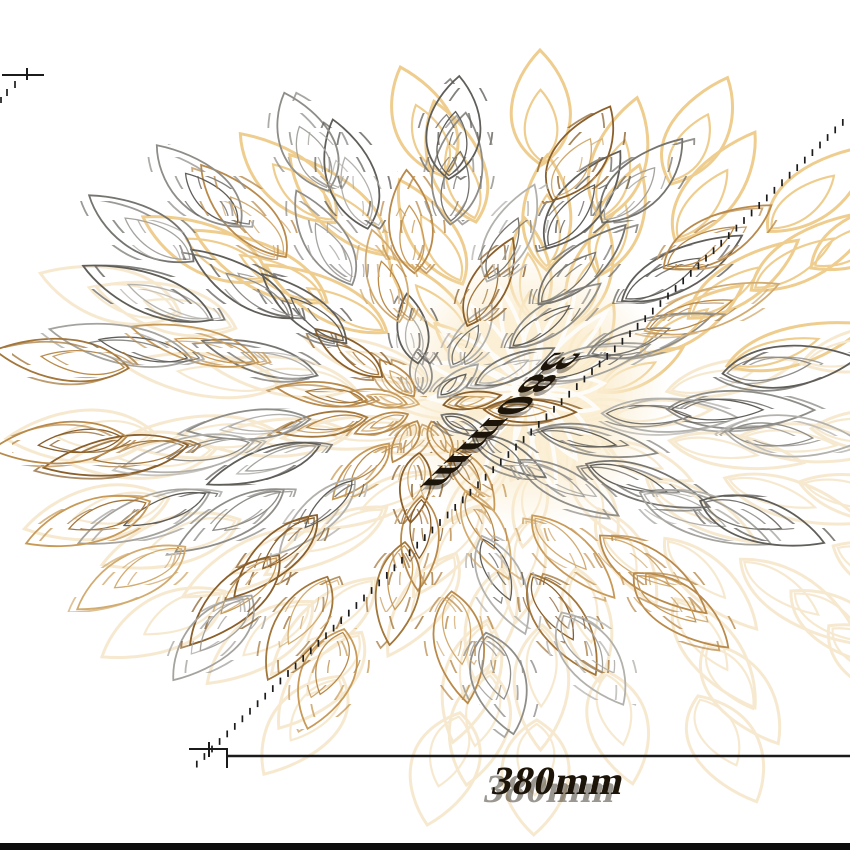  I want to click on height-line-top-cap, so click(22, 85).